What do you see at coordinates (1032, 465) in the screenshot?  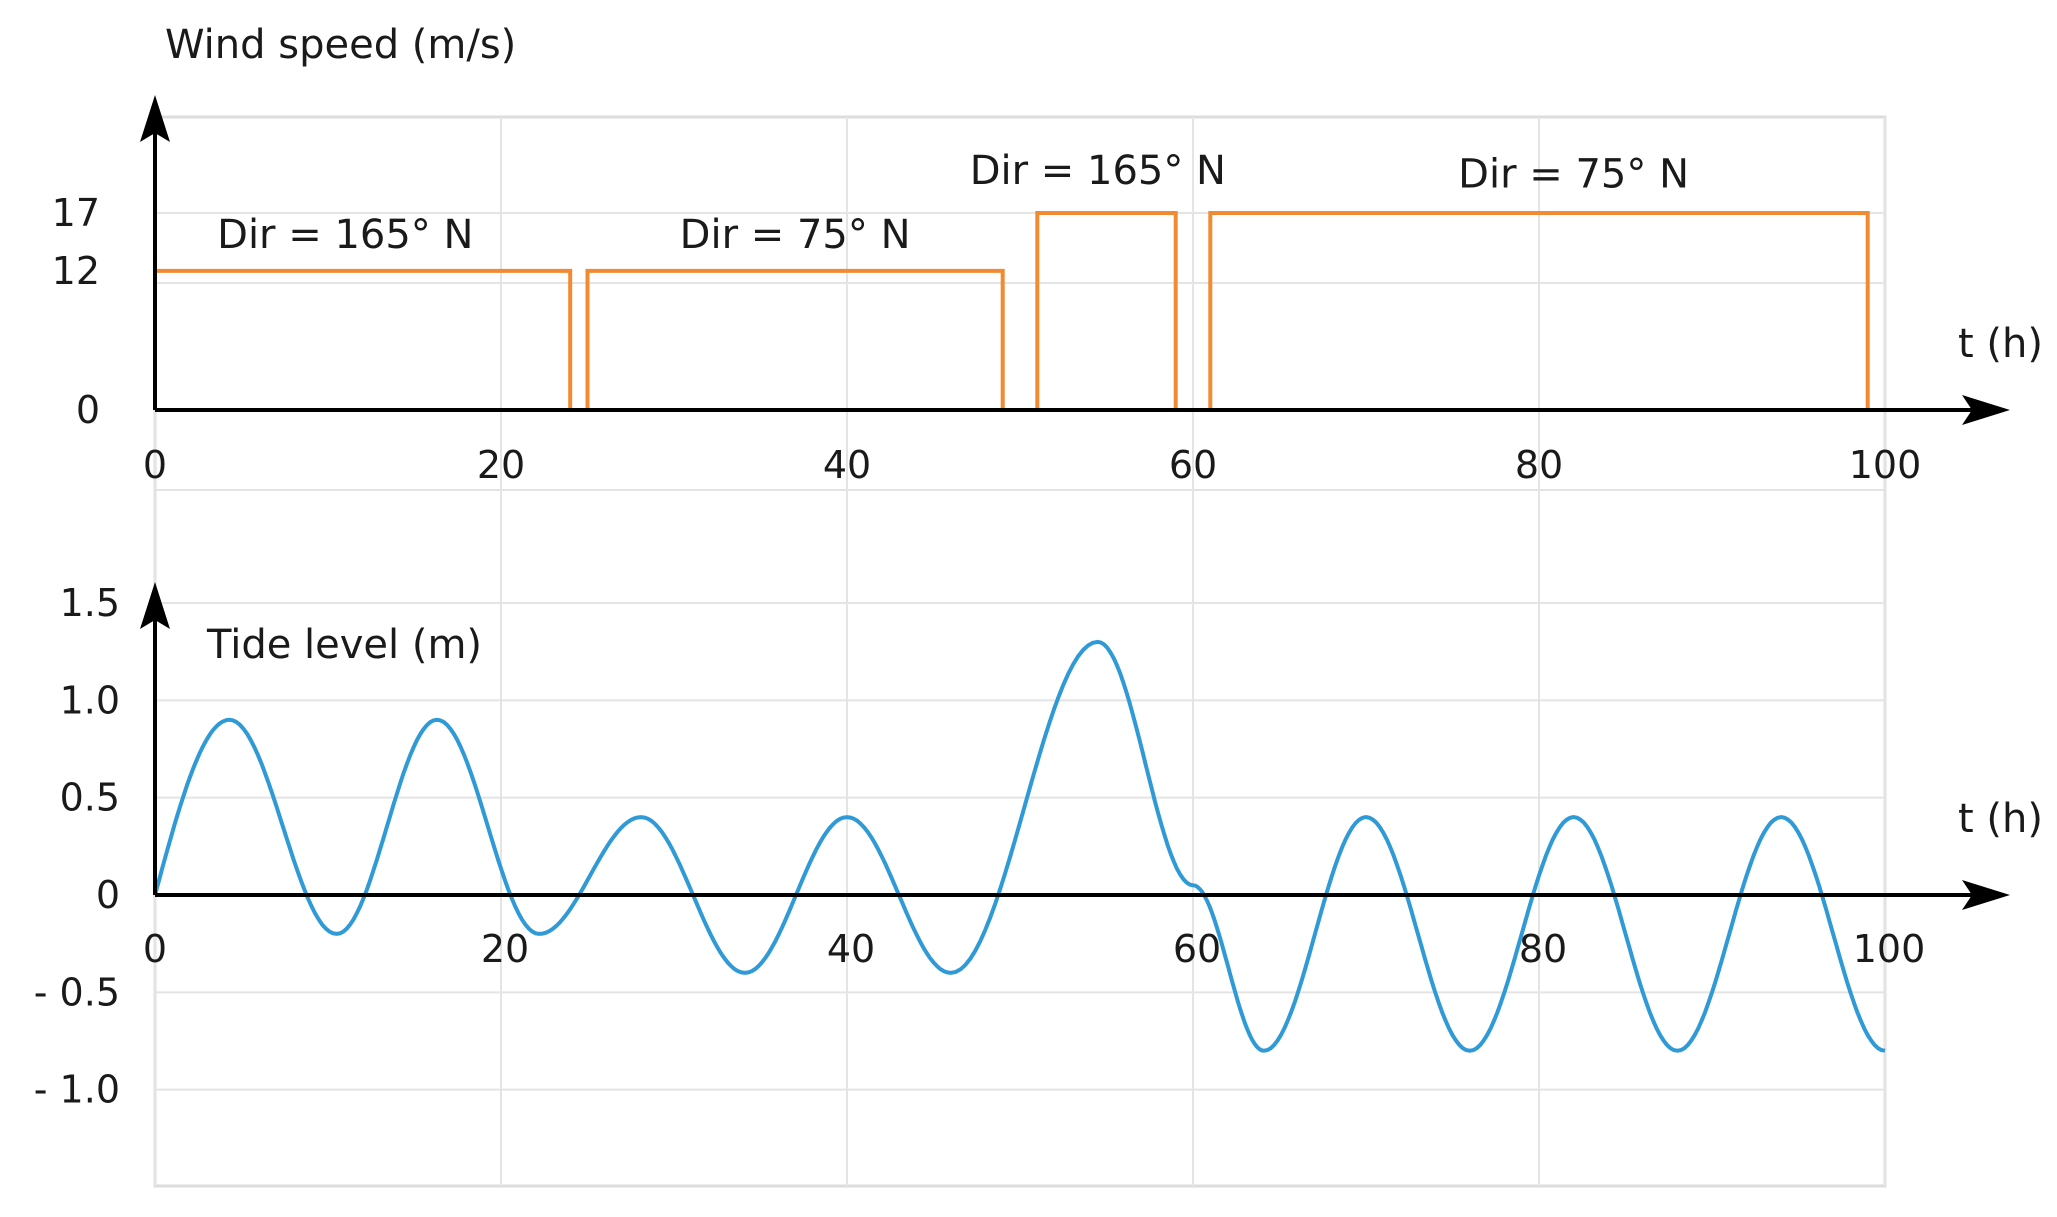 I see `wind-x-ticks: 0 20 40 60 80 100` at bounding box center [1032, 465].